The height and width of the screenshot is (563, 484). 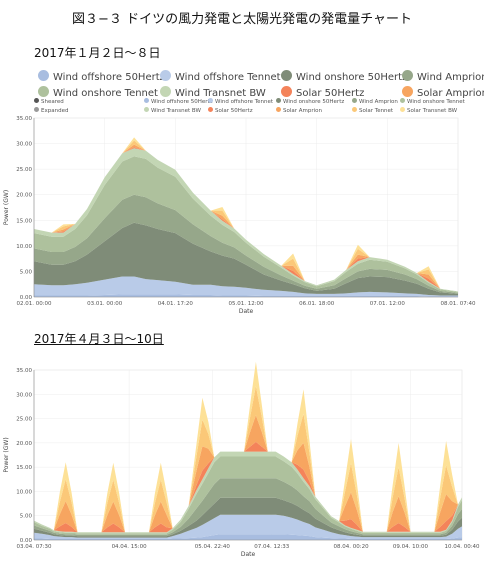 I want to click on legend-large-item: Wind onshore Tennet, so click(x=98, y=92).